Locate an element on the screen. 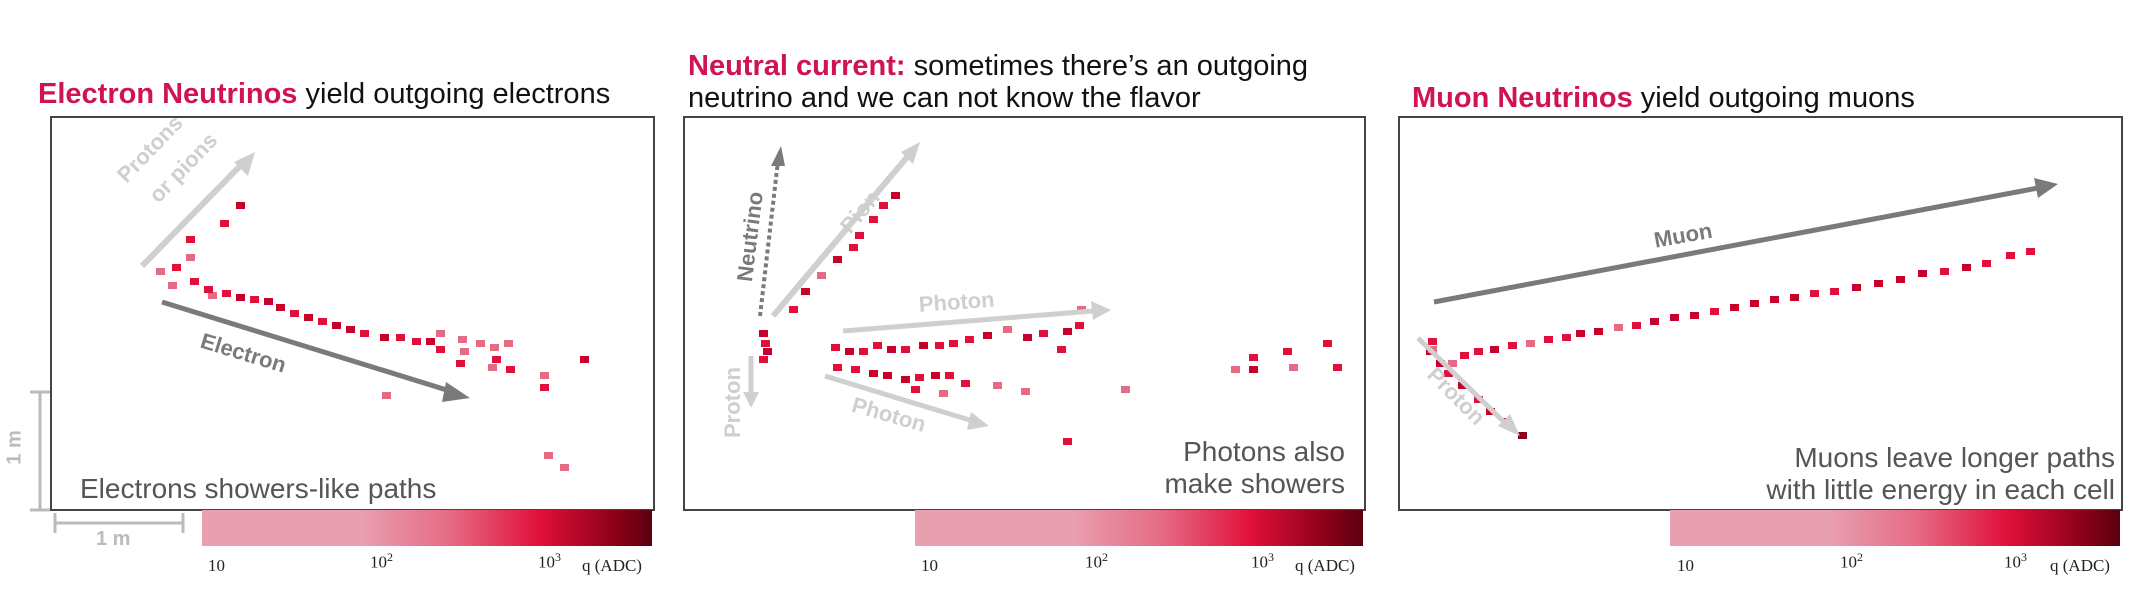  cb1-unit: q (ADC) is located at coordinates (612, 565).